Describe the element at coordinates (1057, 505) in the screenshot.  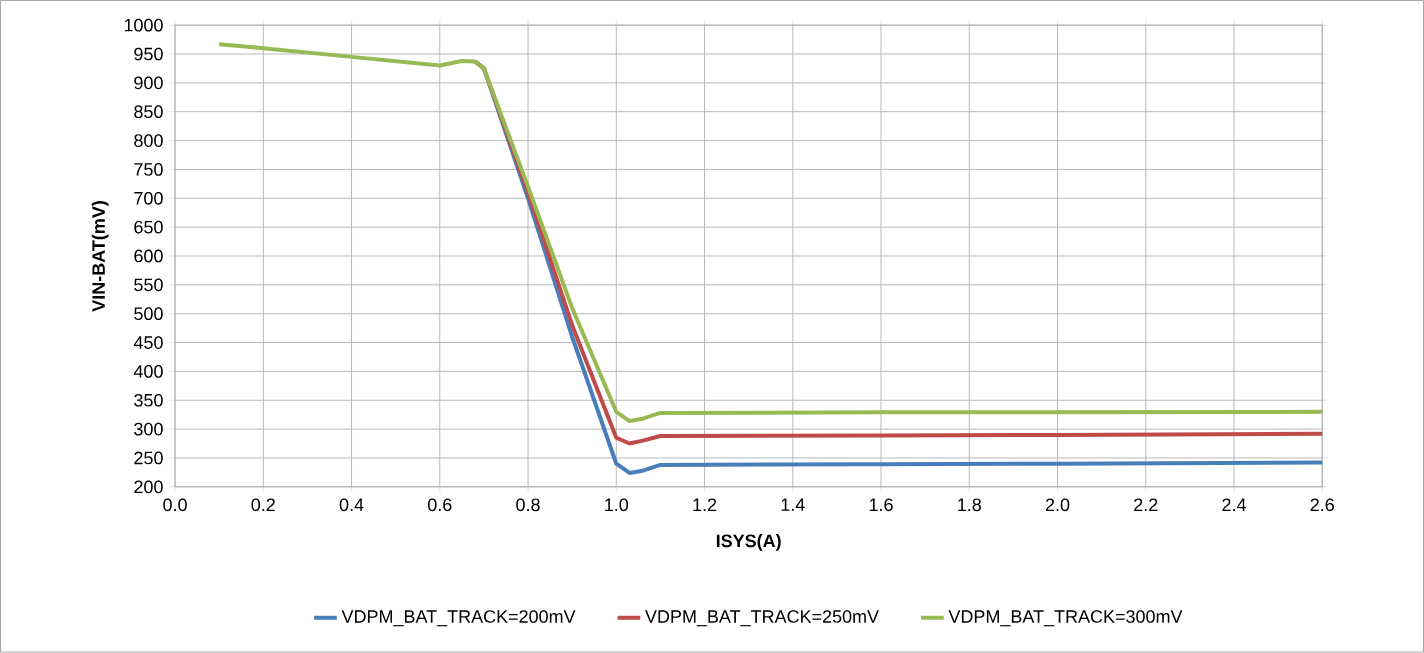
I see `x-tick-label: 2.0` at that location.